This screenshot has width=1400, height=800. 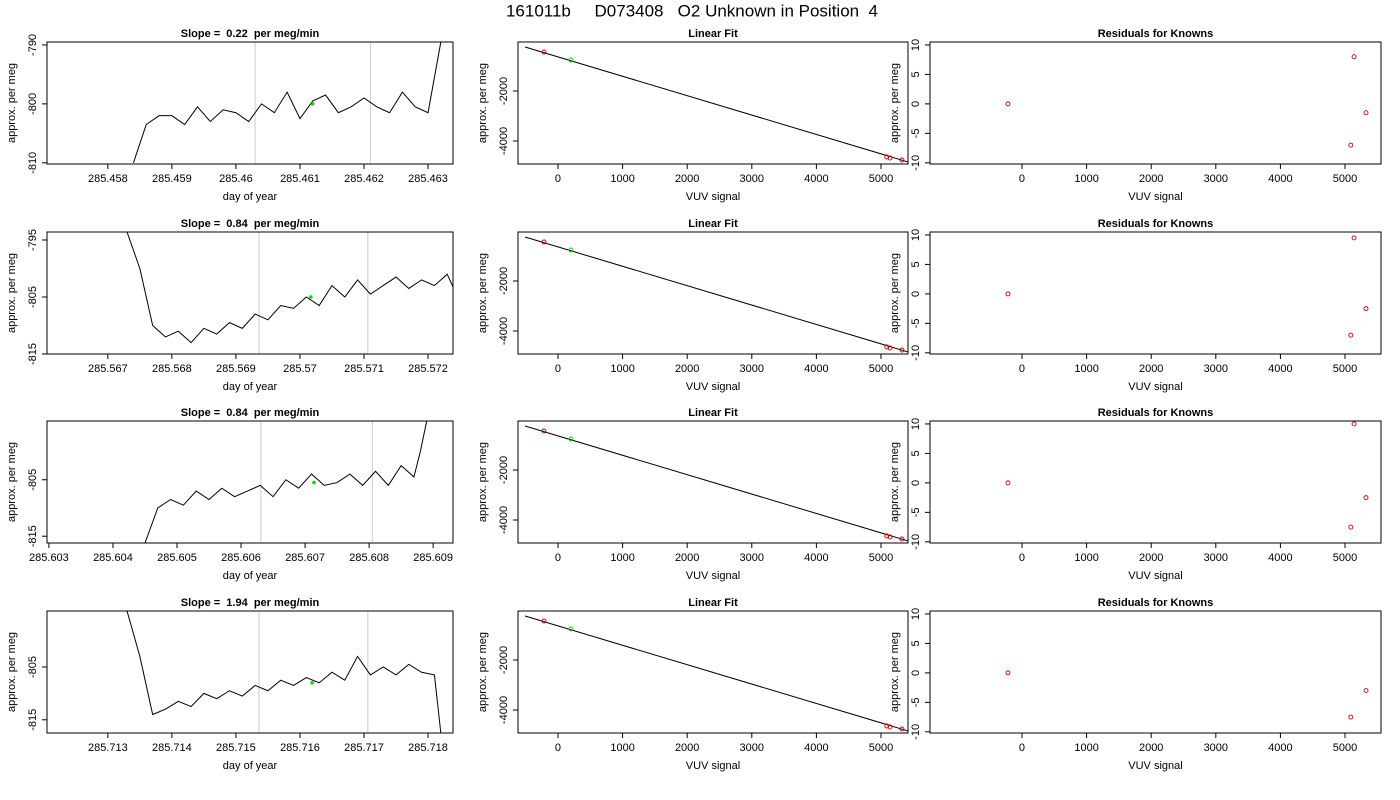 I want to click on x-tick-label: 285.462, so click(x=364, y=179).